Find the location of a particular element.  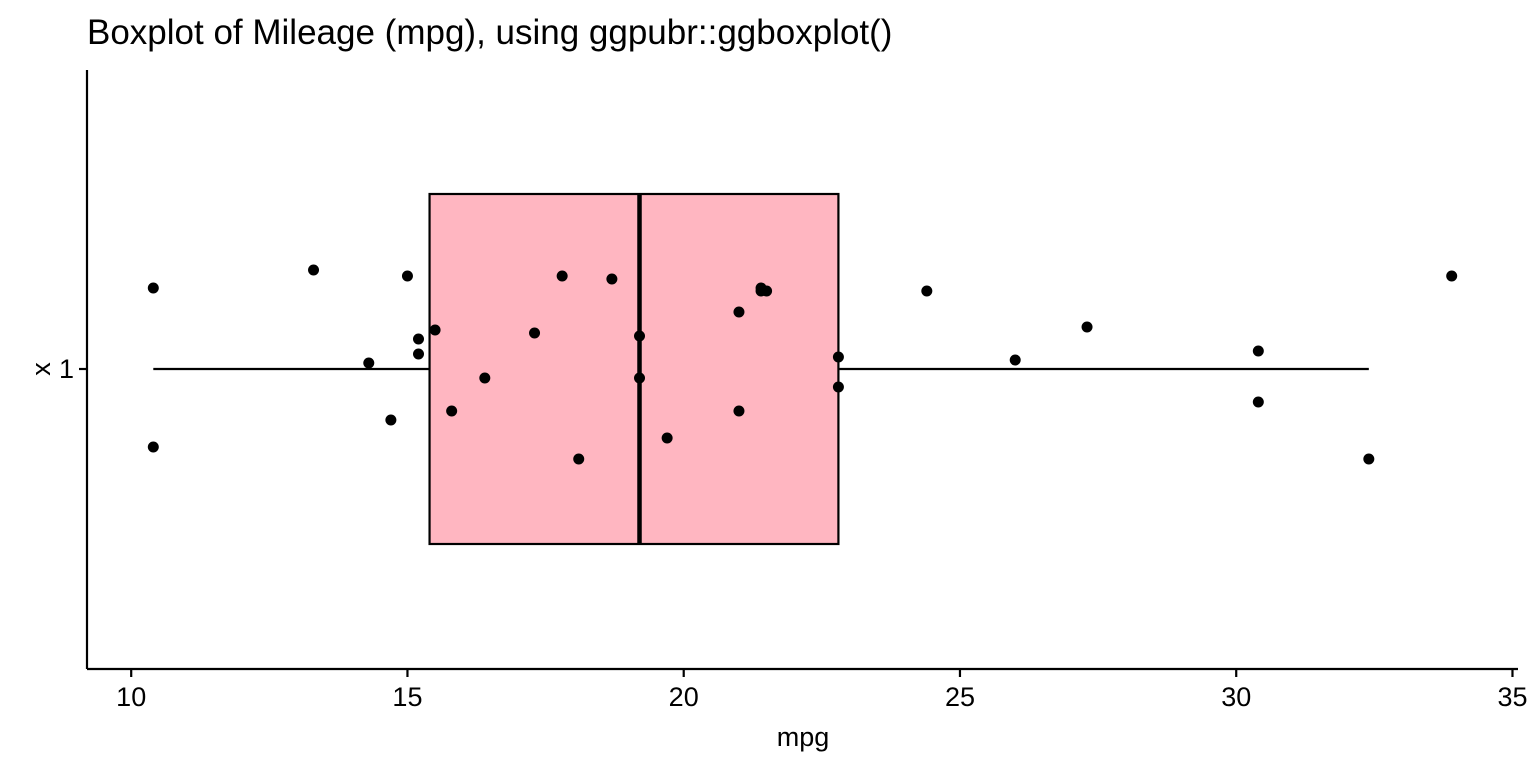

x-axis-title: mpg is located at coordinates (803, 737).